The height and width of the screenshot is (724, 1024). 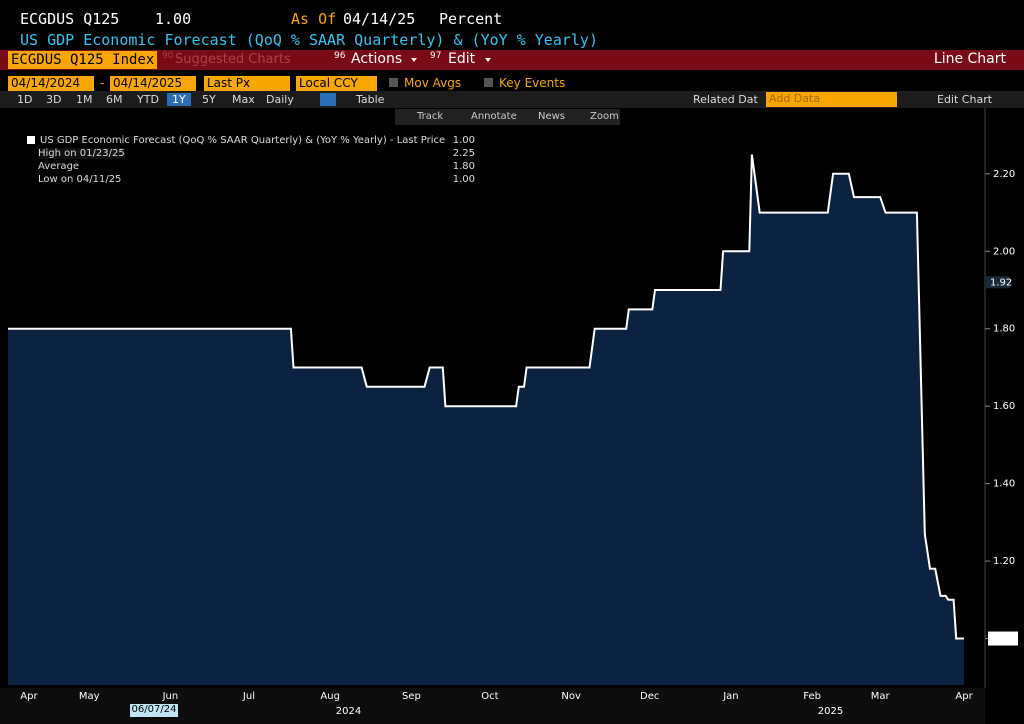 I want to click on x-tick-label: Jul, so click(x=248, y=696).